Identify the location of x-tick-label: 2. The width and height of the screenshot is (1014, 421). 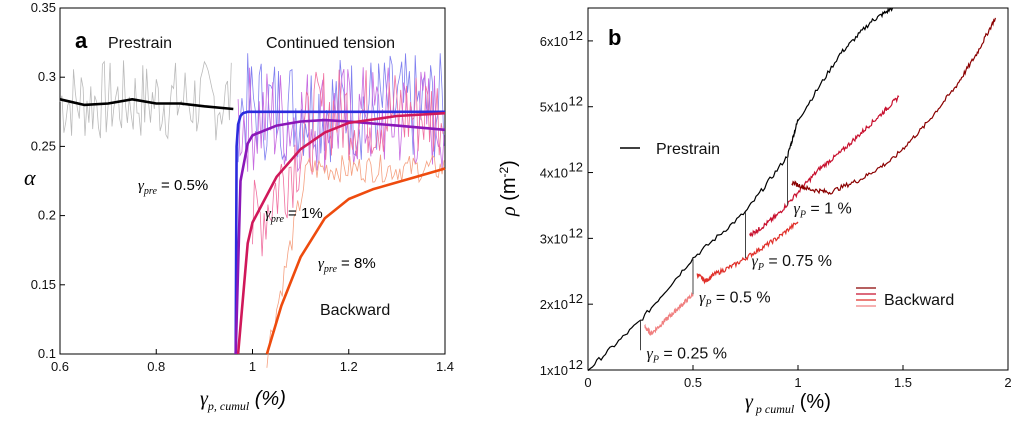
(1007, 382).